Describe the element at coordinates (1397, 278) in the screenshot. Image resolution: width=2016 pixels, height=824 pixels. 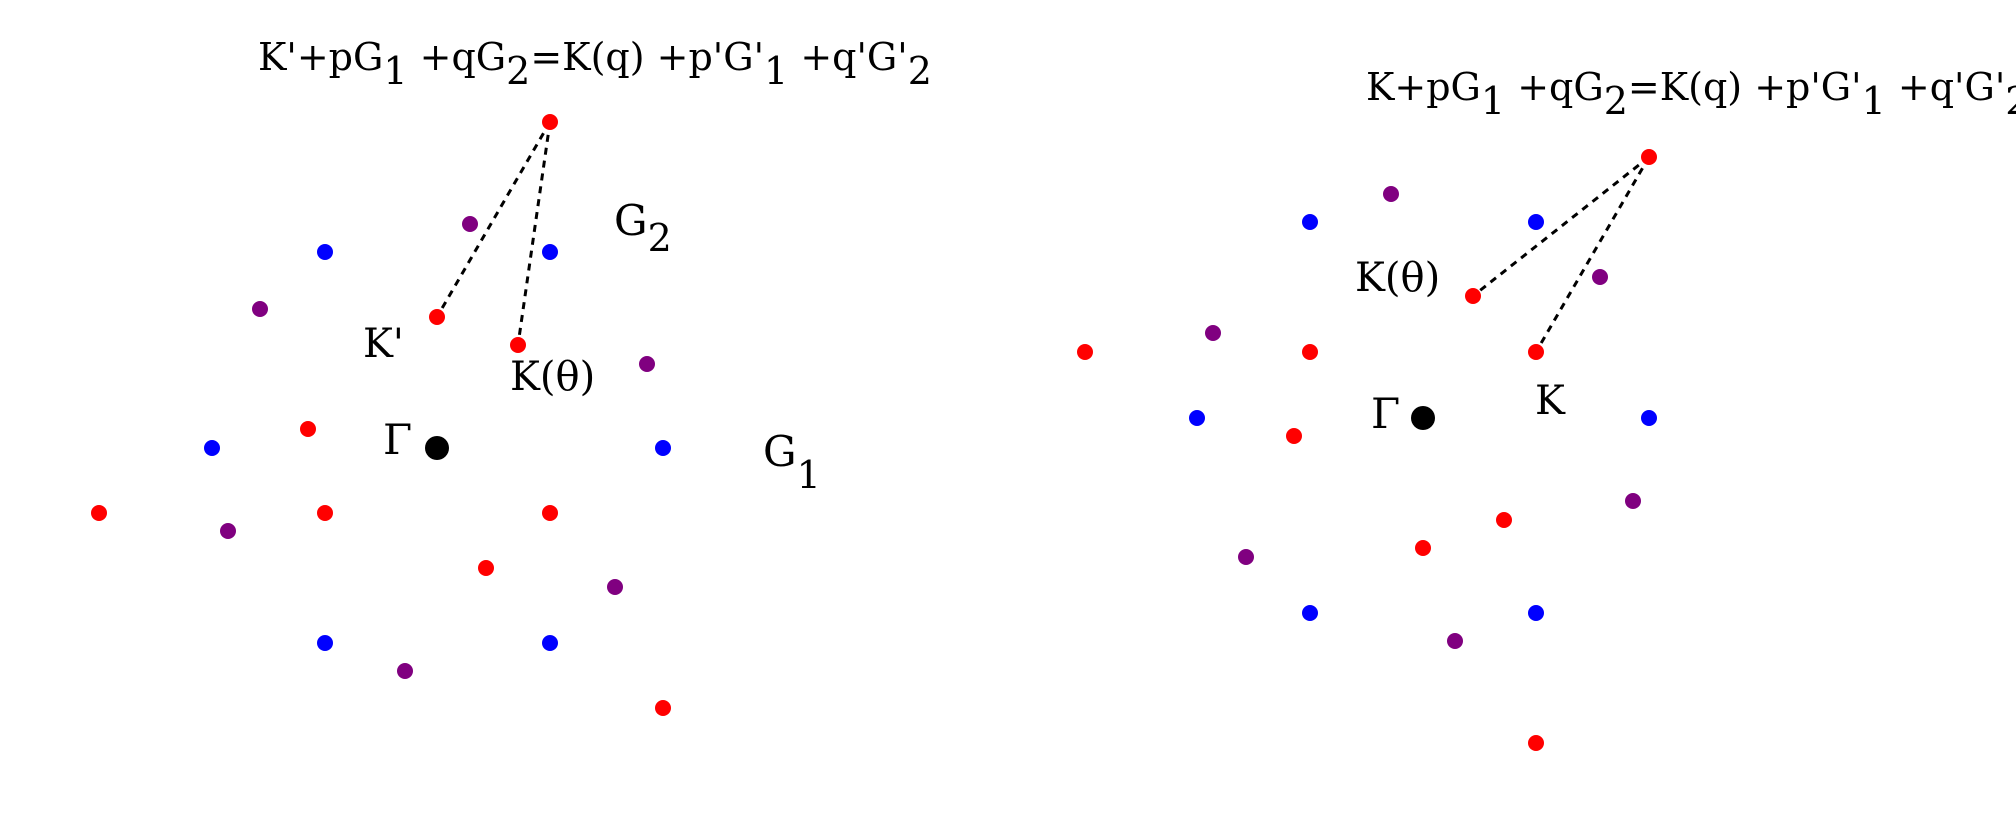
I see `k-theta-label-right: K(θ)` at that location.